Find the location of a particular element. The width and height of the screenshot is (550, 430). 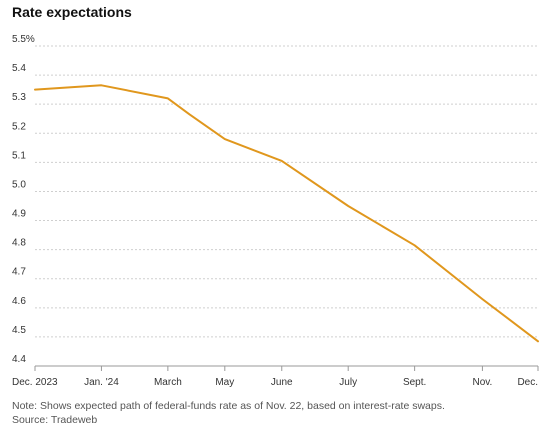

y-tick-label: 5.2 is located at coordinates (19, 126).